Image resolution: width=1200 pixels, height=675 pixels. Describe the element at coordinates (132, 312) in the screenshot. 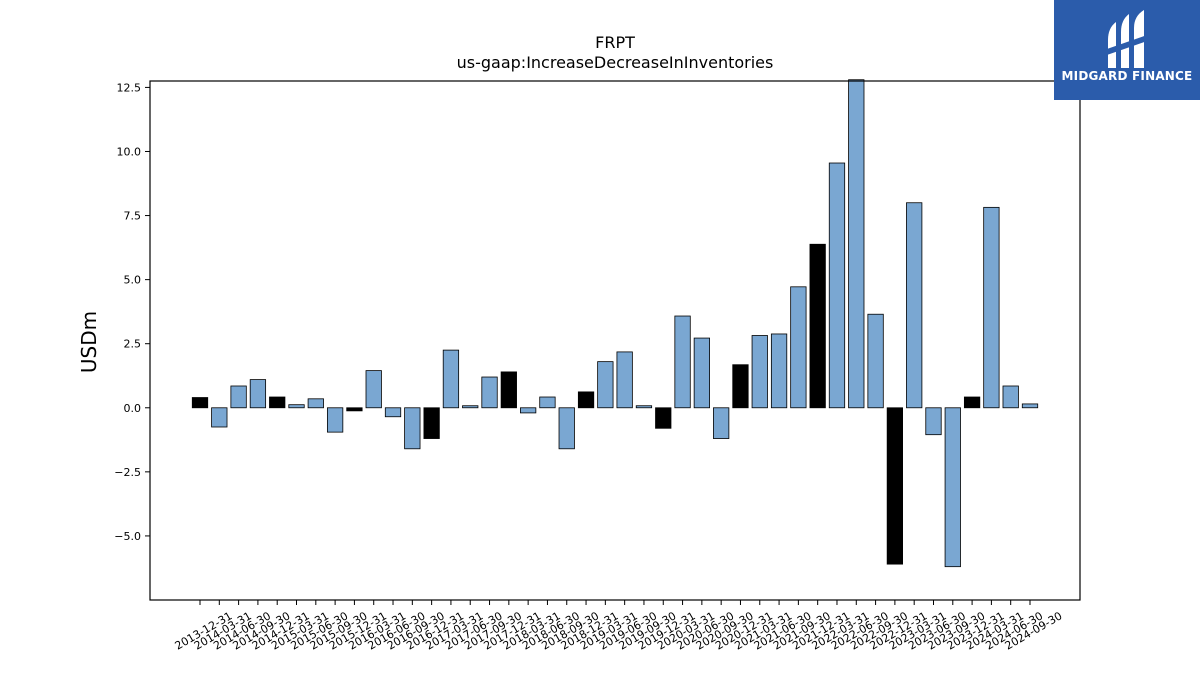

I see `y-axis-ticks: −5.0 −2.5 0.0 2.5 5.0 7.5 10.0 12.5` at that location.